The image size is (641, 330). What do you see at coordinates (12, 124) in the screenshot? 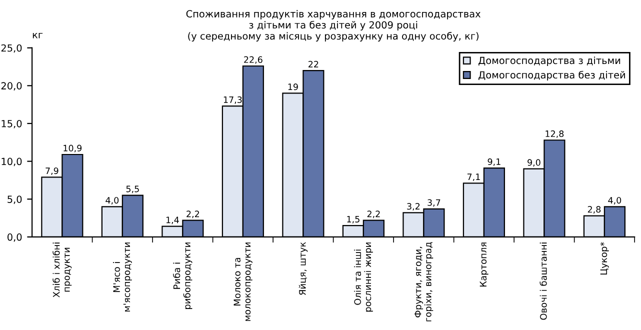
I see `y-tick-label: 15,0` at bounding box center [12, 124].